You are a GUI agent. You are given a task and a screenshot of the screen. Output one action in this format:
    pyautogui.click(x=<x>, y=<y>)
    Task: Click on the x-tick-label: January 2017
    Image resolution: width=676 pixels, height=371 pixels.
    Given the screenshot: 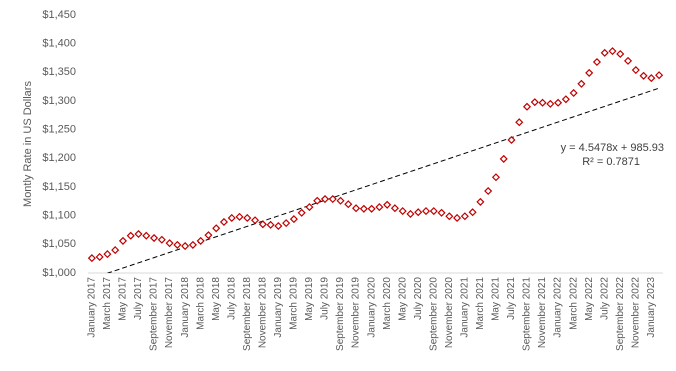 What is the action you would take?
    pyautogui.click(x=92, y=307)
    